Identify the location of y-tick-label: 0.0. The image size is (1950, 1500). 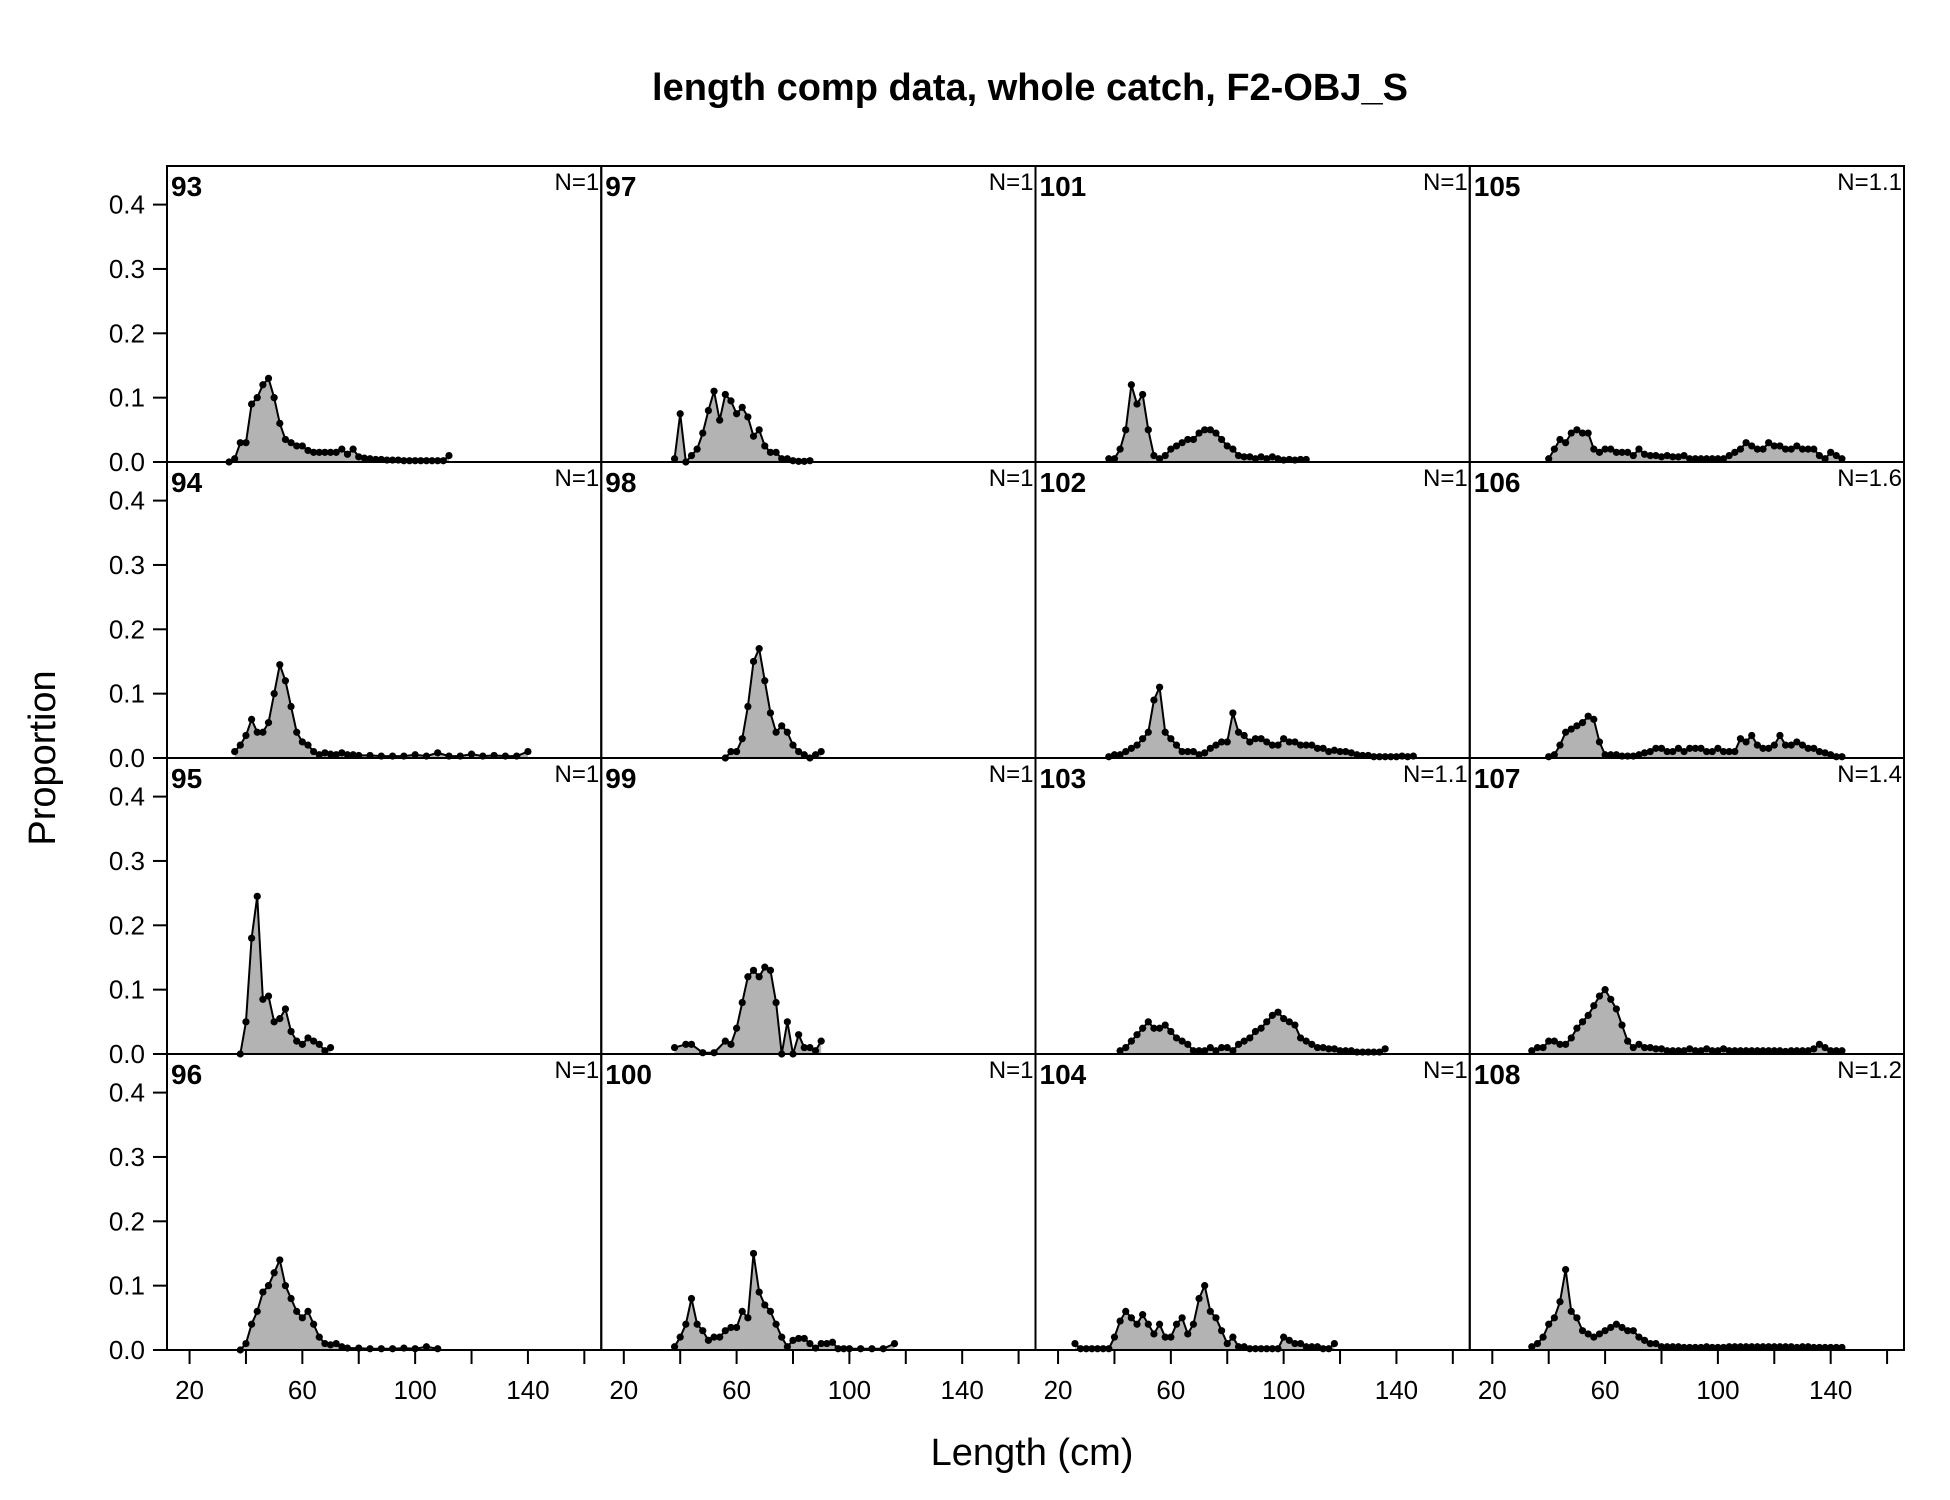
(127, 1054).